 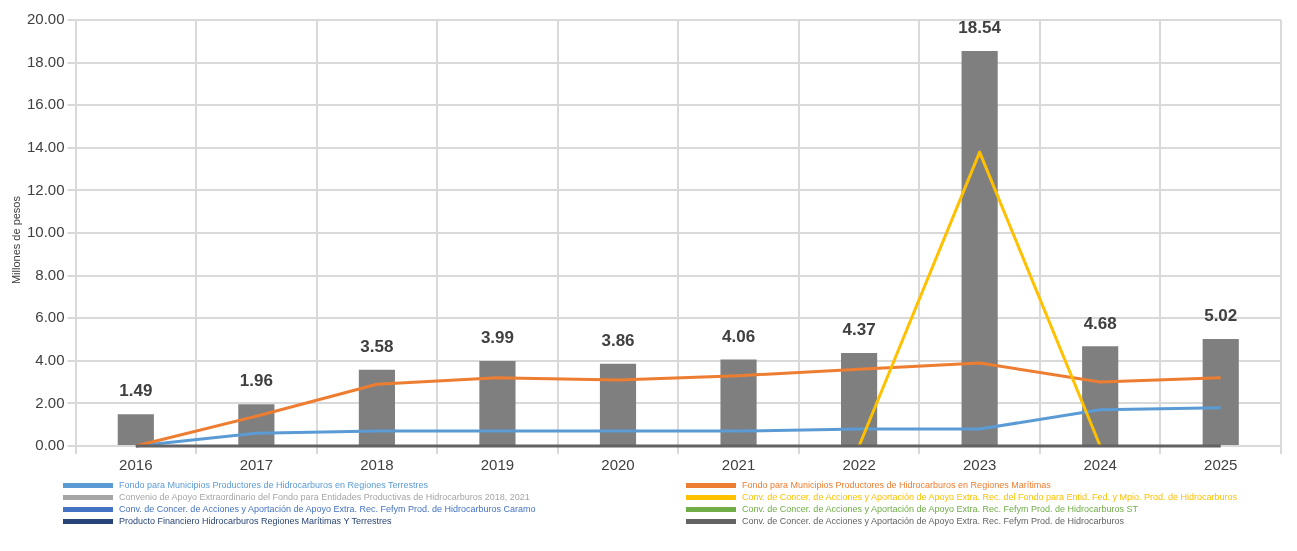 I want to click on y-tick-label: 4.00, so click(x=50, y=359).